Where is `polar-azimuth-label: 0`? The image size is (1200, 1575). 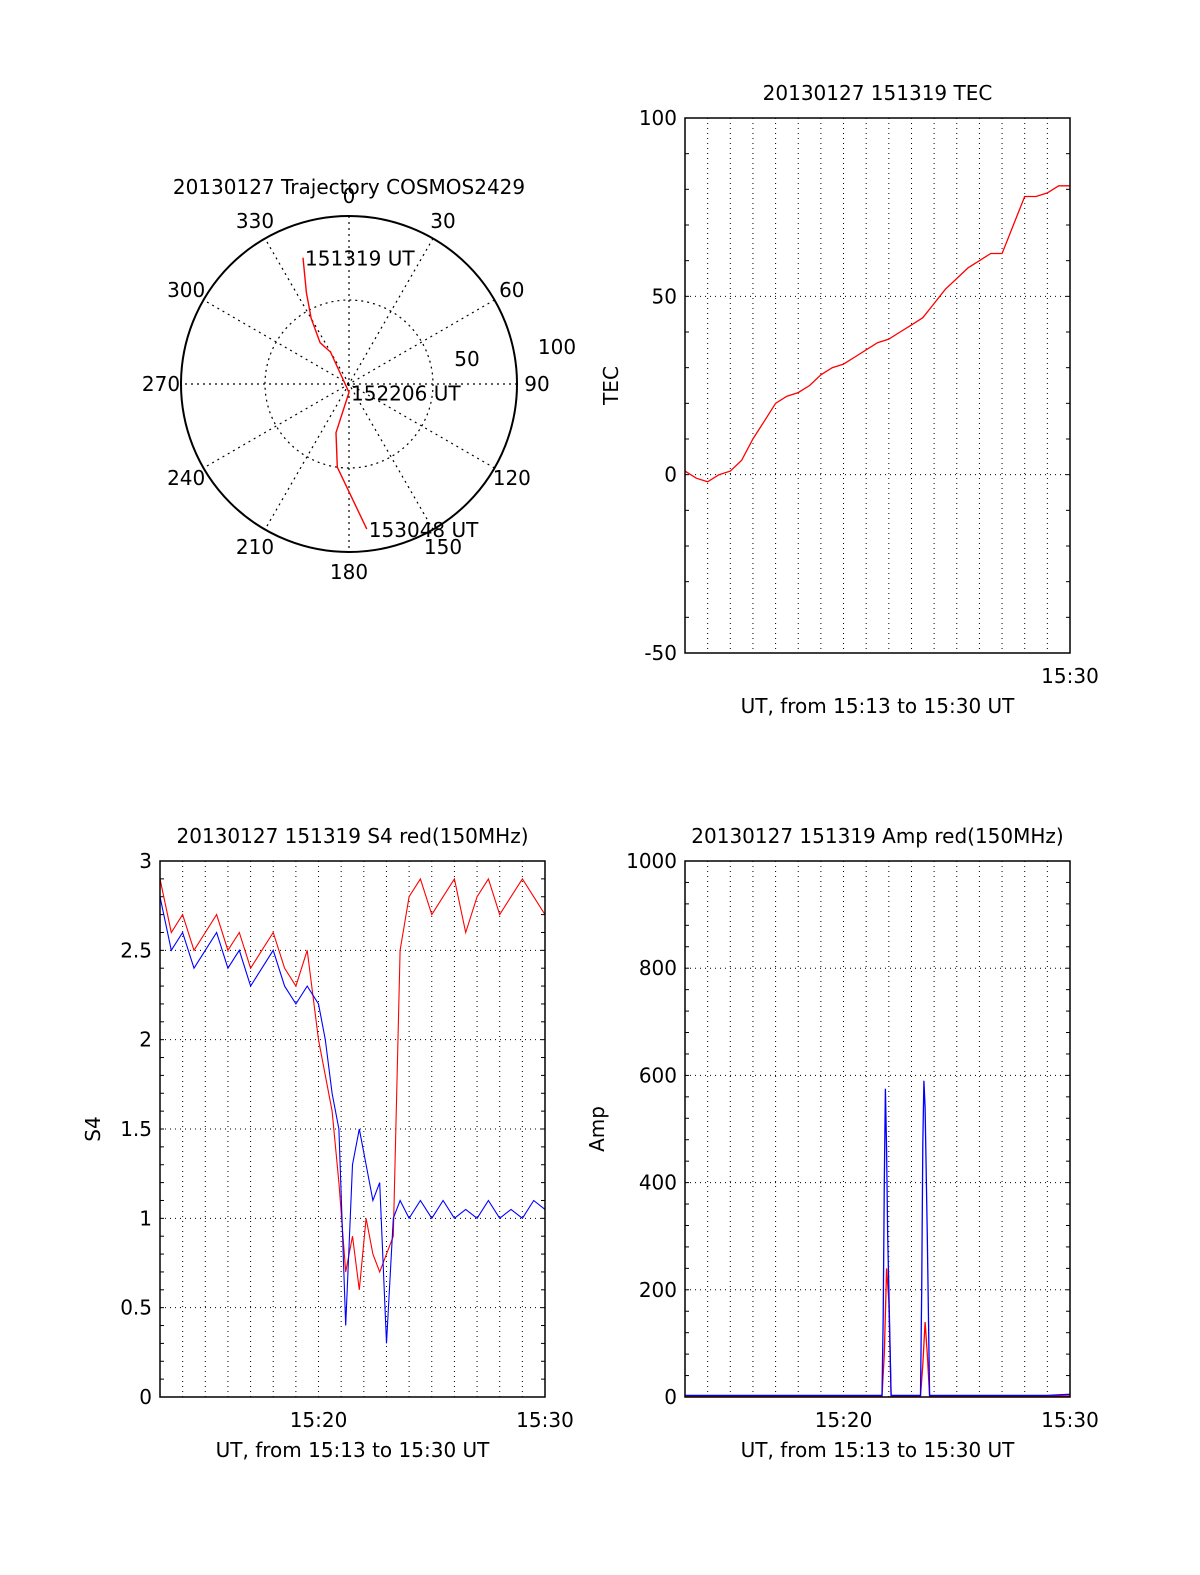 polar-azimuth-label: 0 is located at coordinates (349, 196).